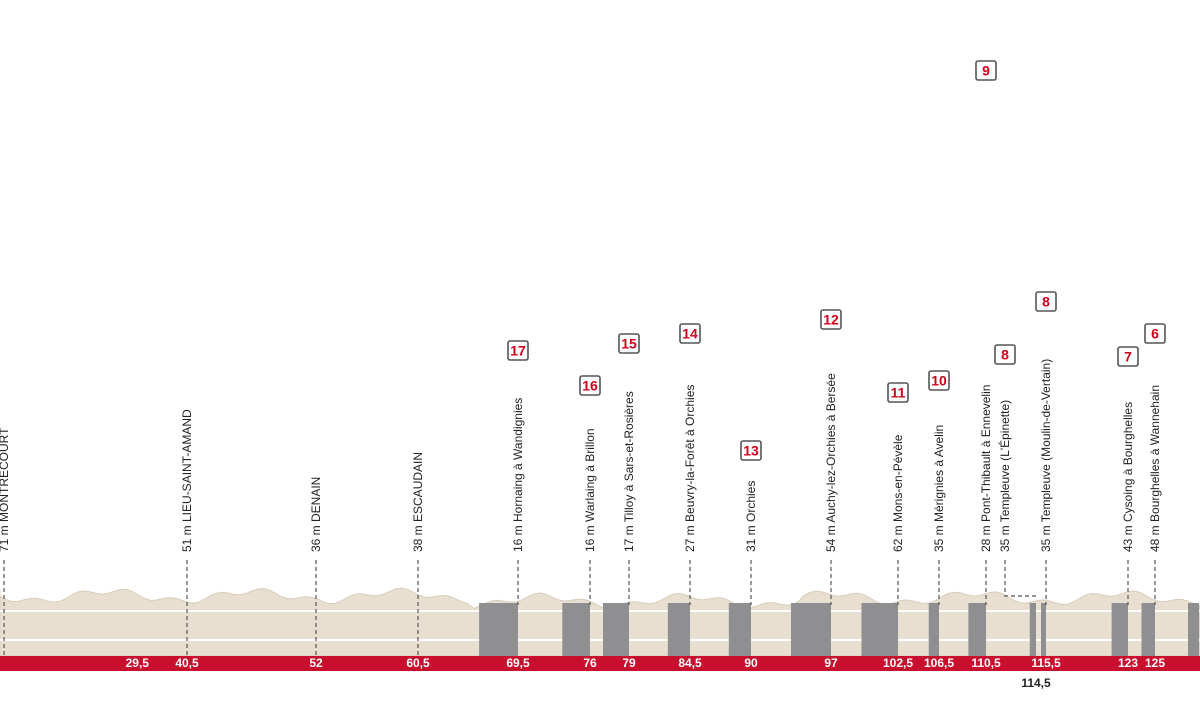 This screenshot has width=1200, height=725. Describe the element at coordinates (939, 488) in the screenshot. I see `sector-label: 35 m Mérignies à Avelin` at that location.